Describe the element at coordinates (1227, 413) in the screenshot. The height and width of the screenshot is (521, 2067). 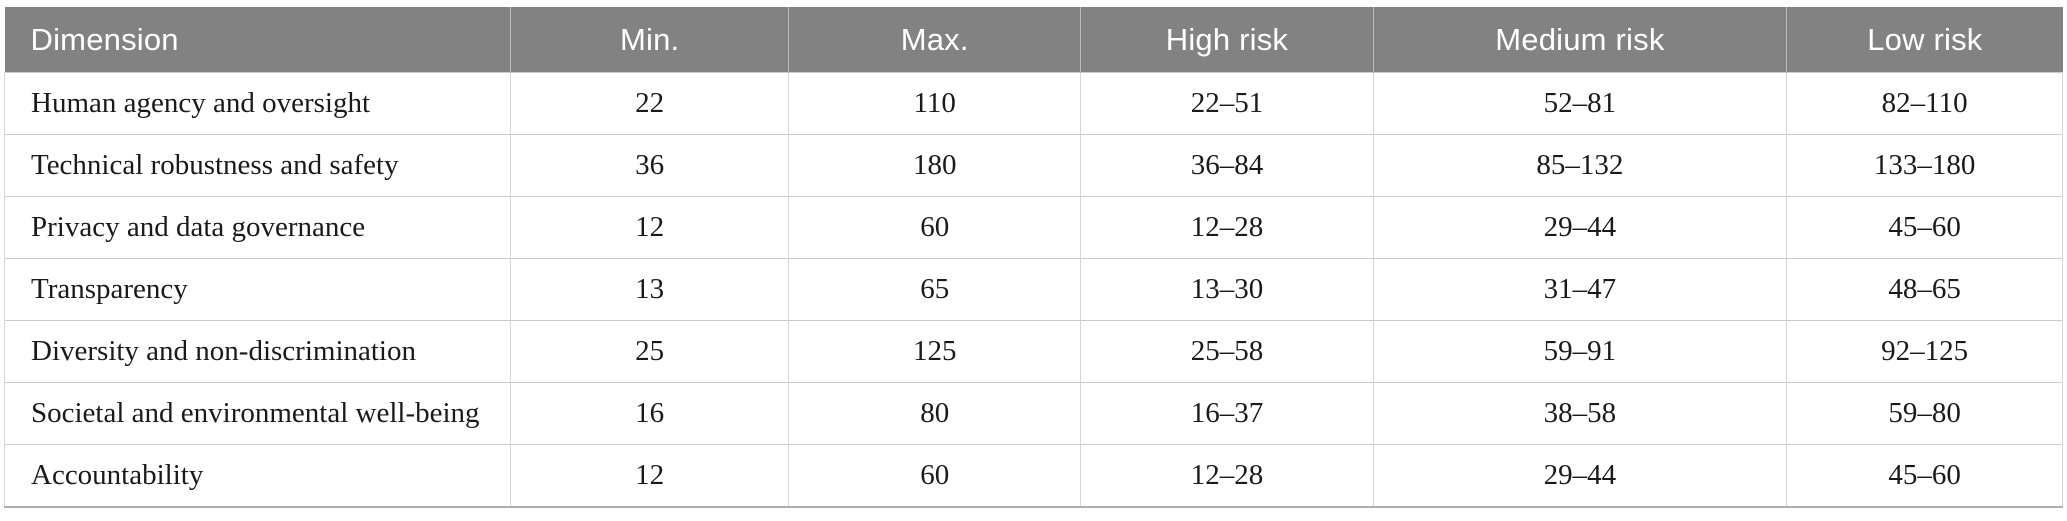
I see `cell-high-risk: 16–37` at that location.